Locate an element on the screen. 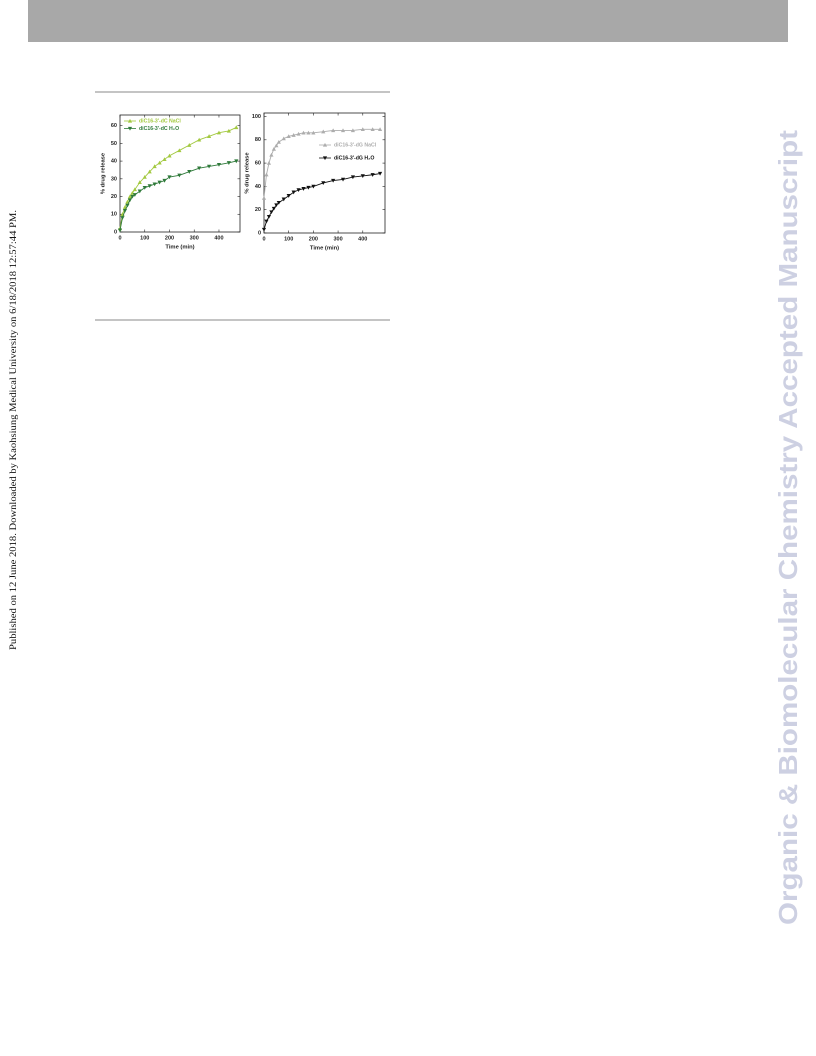 The image size is (816, 1056). y-tick-label: 50 is located at coordinates (114, 144).